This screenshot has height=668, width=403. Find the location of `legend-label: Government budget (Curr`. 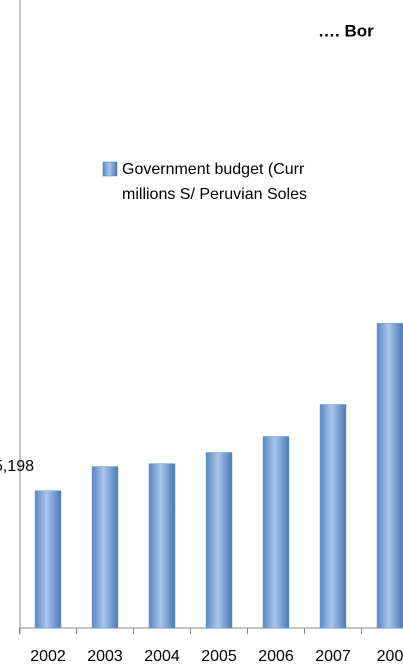

legend-label: Government budget (Curr is located at coordinates (213, 169).